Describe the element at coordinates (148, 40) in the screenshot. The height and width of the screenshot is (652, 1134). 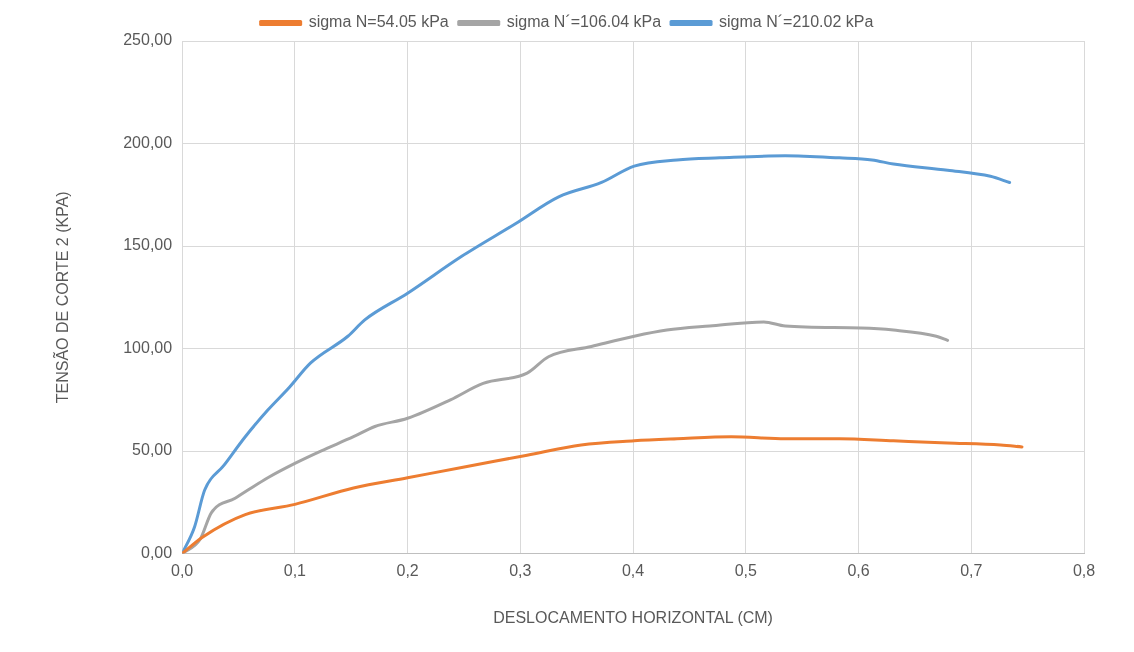
I see `y-tick-label: 250,00` at that location.